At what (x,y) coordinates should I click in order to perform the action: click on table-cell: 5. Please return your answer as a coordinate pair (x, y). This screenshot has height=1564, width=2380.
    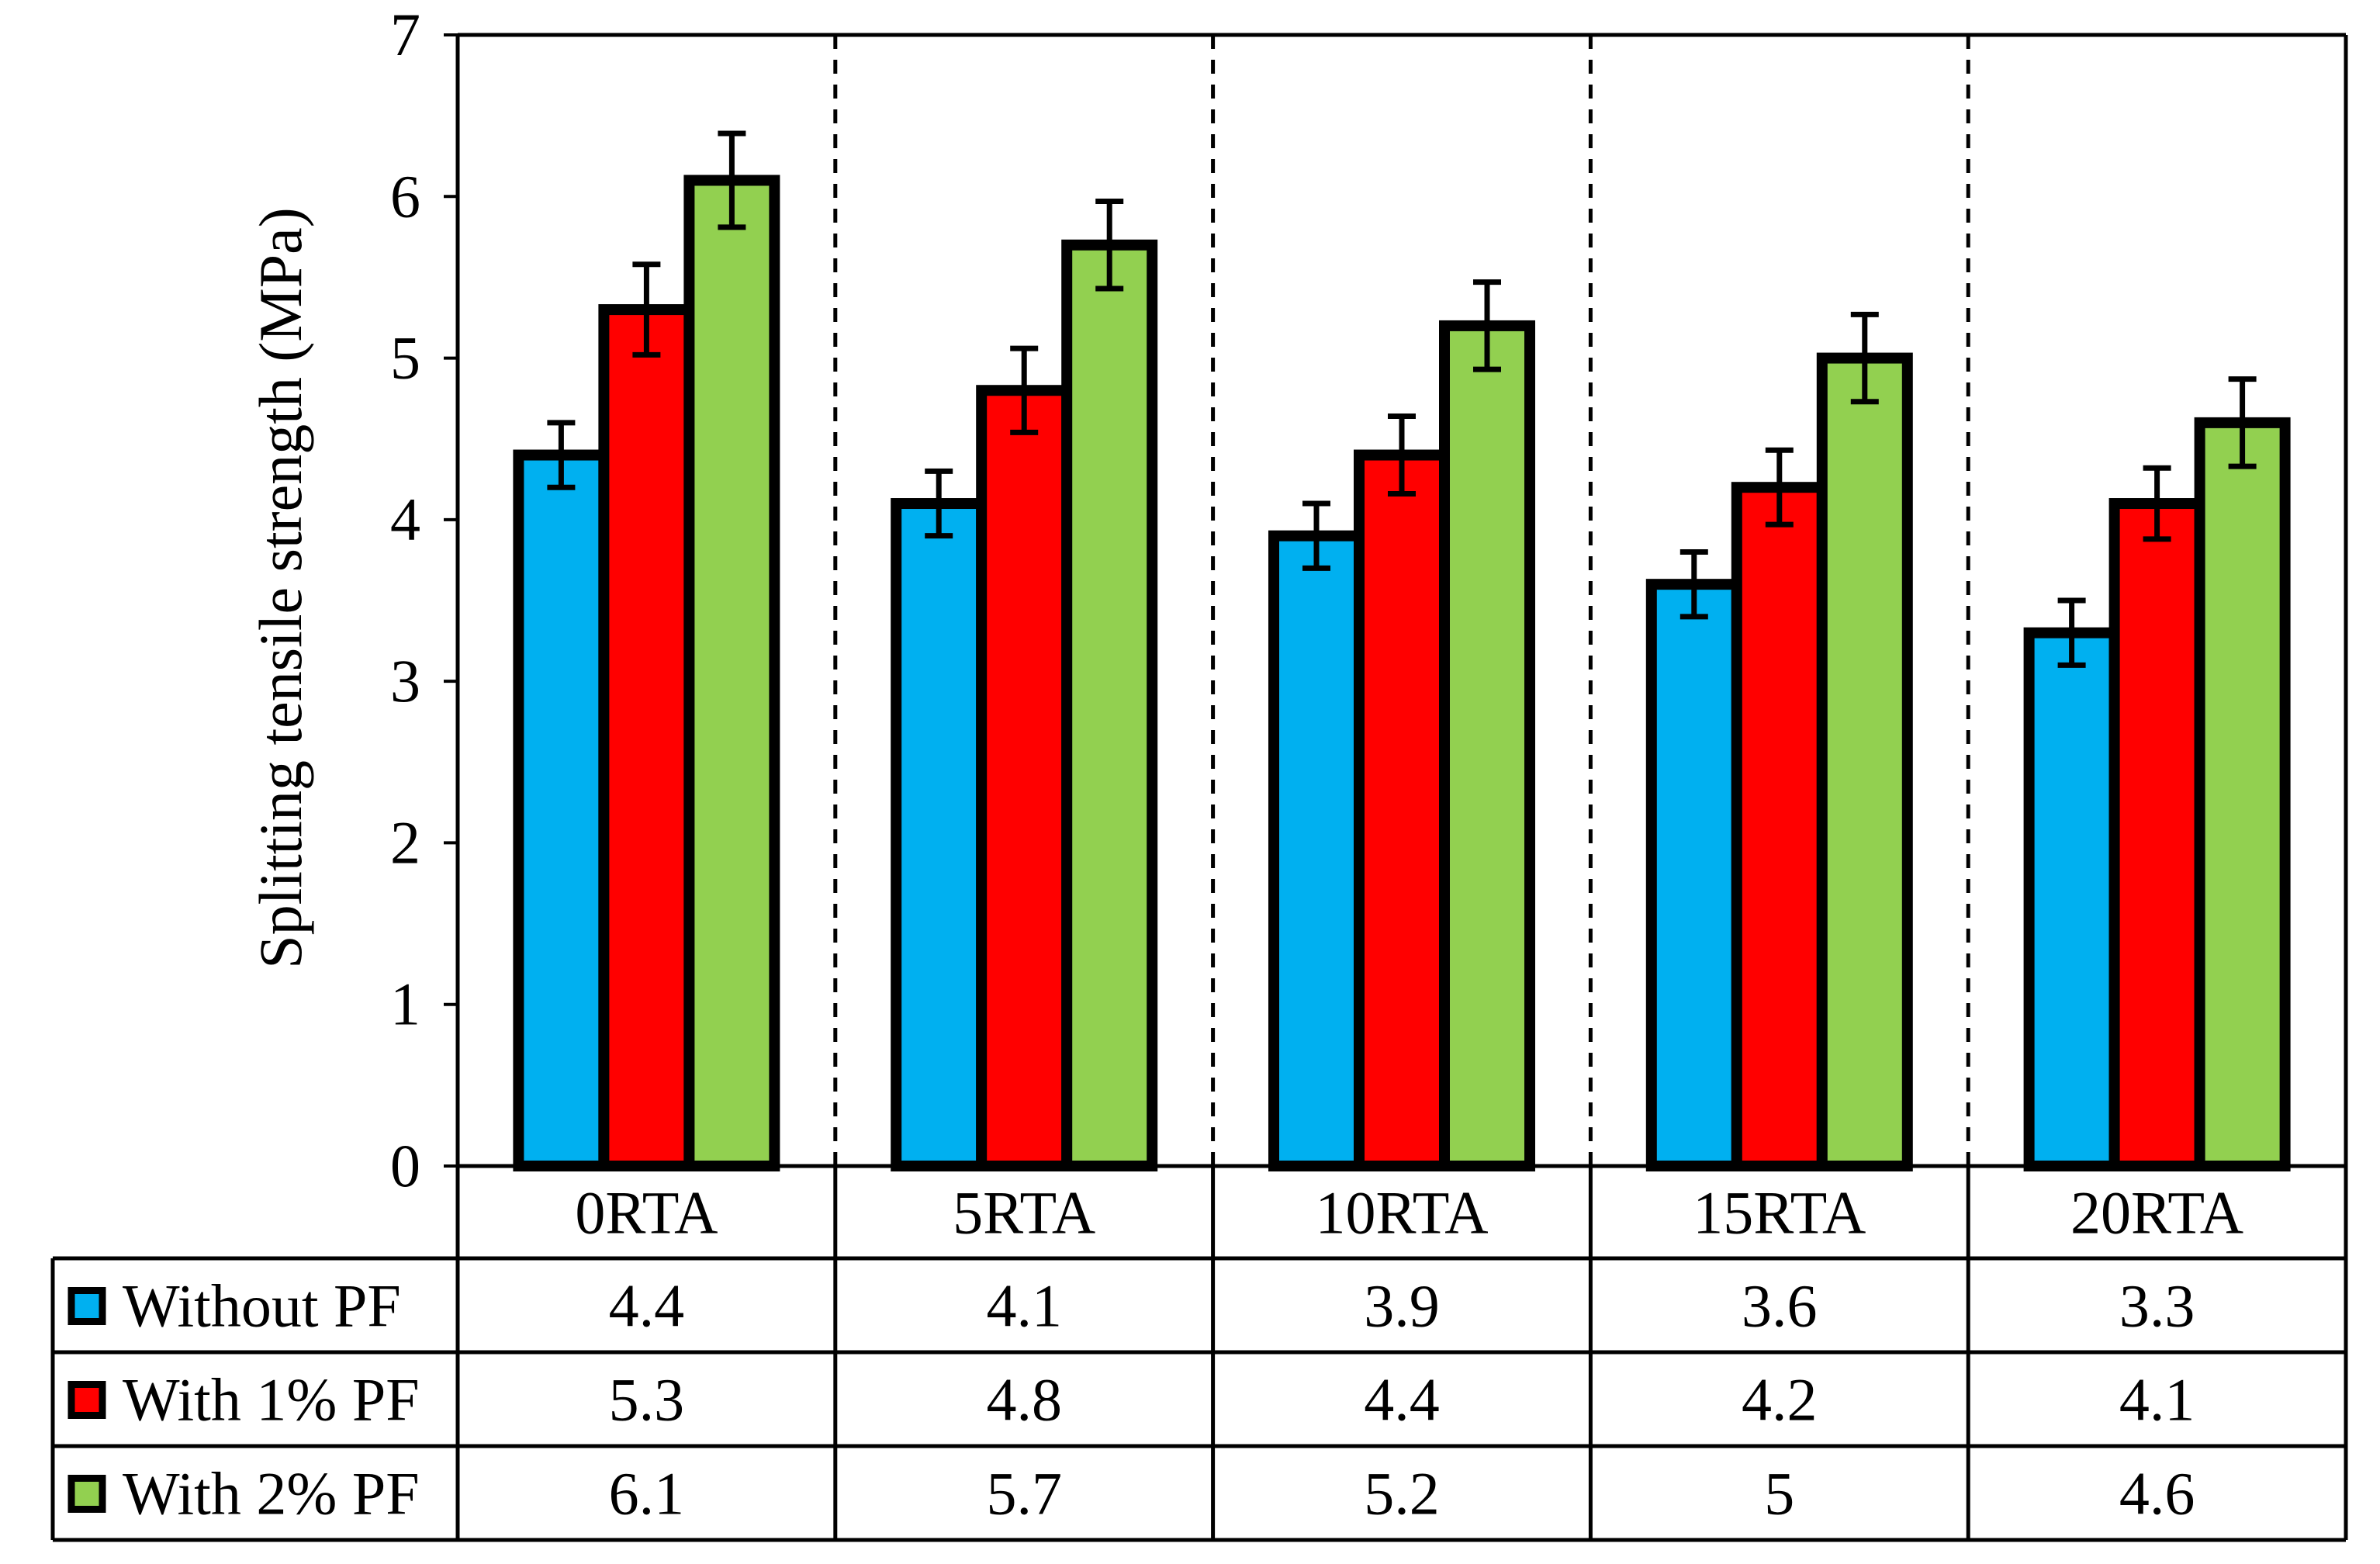
    Looking at the image, I should click on (1779, 1494).